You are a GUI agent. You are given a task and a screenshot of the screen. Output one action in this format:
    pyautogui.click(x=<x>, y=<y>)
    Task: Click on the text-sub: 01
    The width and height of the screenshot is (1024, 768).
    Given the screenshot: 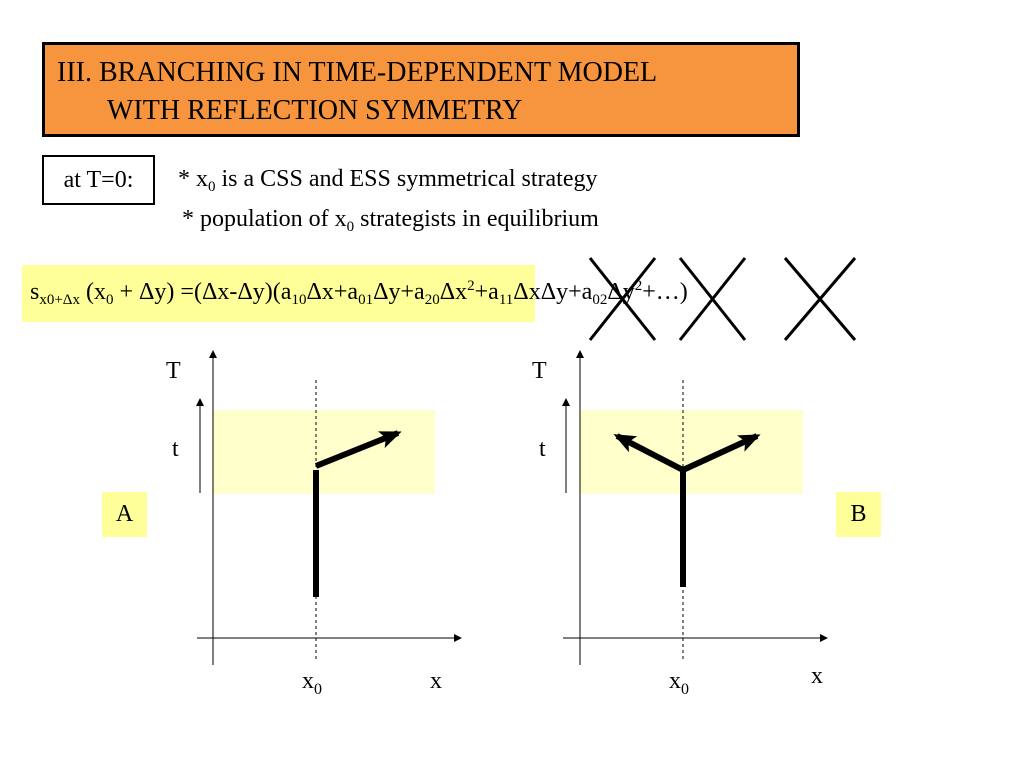 What is the action you would take?
    pyautogui.click(x=366, y=300)
    